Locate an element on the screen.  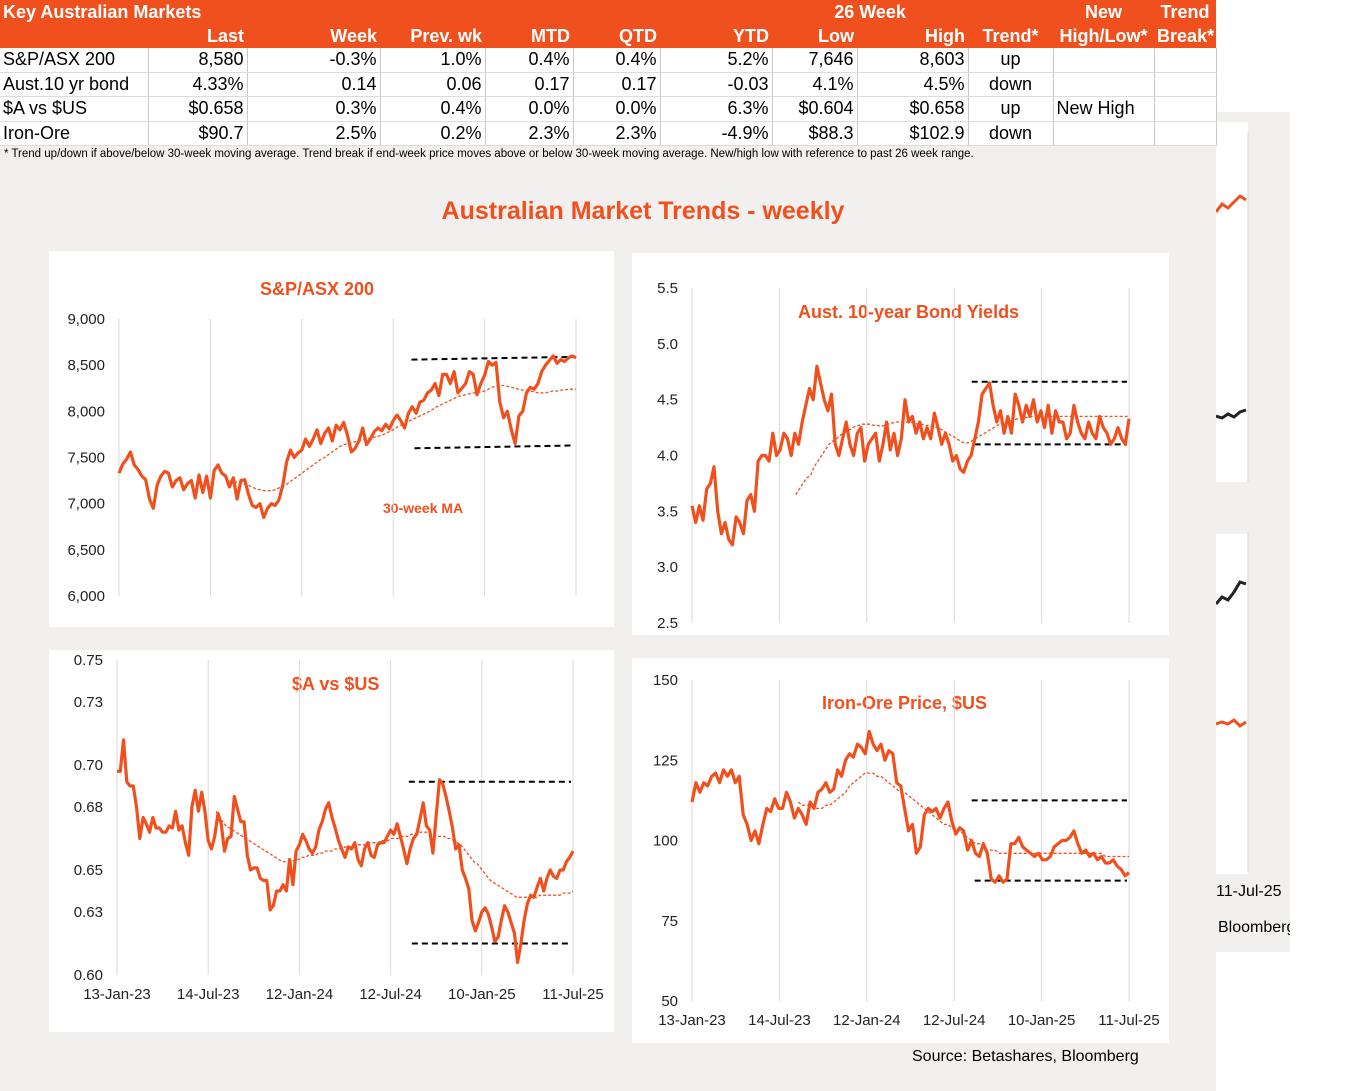
table-cell: $0.658 is located at coordinates (198, 109).